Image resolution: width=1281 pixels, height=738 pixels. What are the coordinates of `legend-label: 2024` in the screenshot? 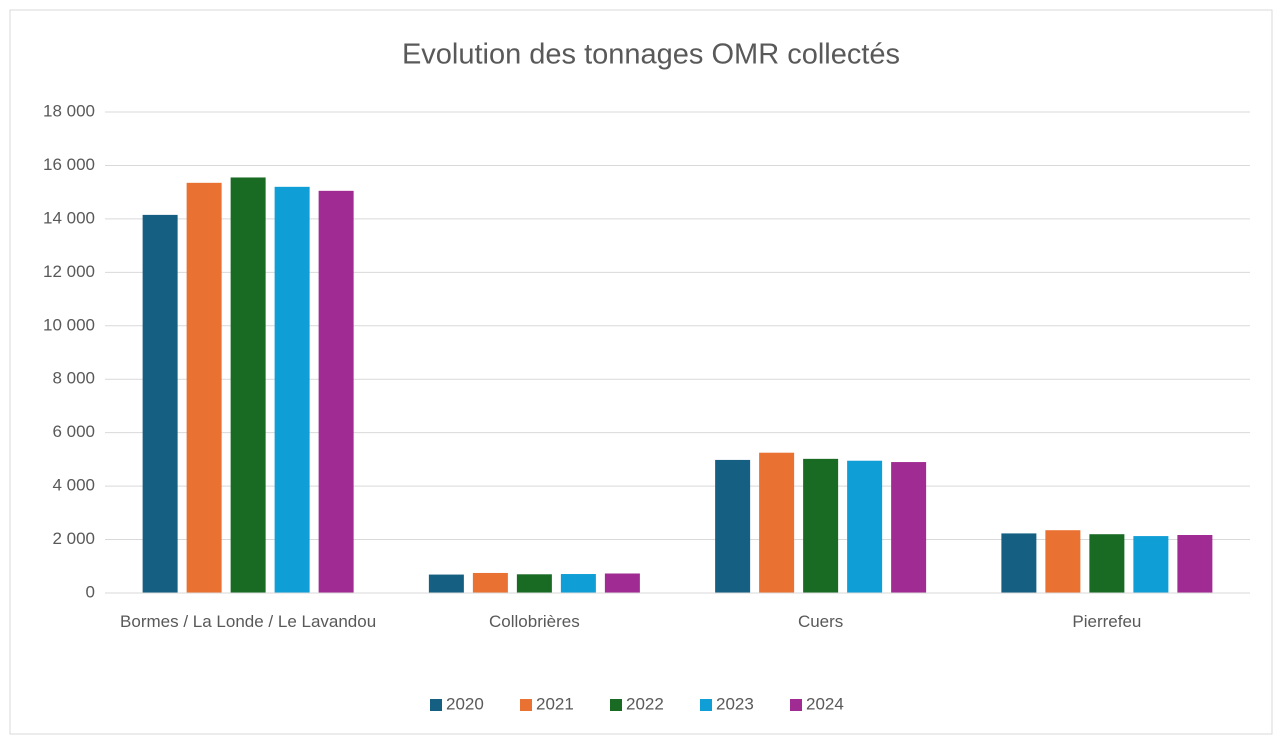 It's located at (825, 703).